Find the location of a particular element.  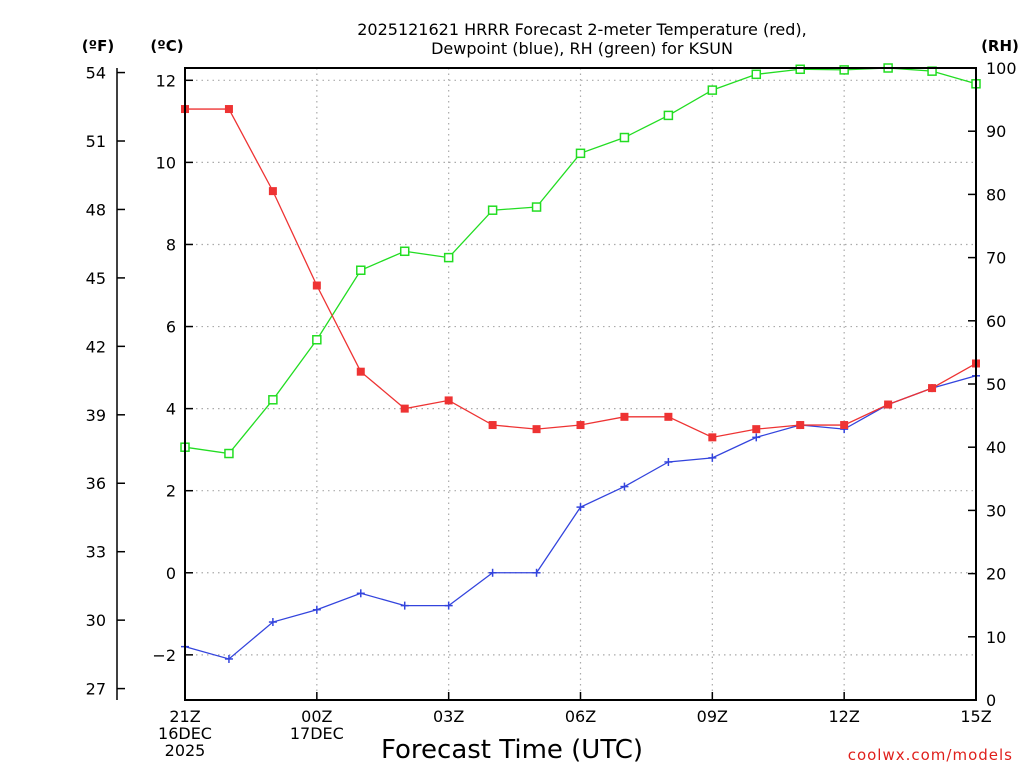

rh-tick-label: 80 is located at coordinates (996, 194).